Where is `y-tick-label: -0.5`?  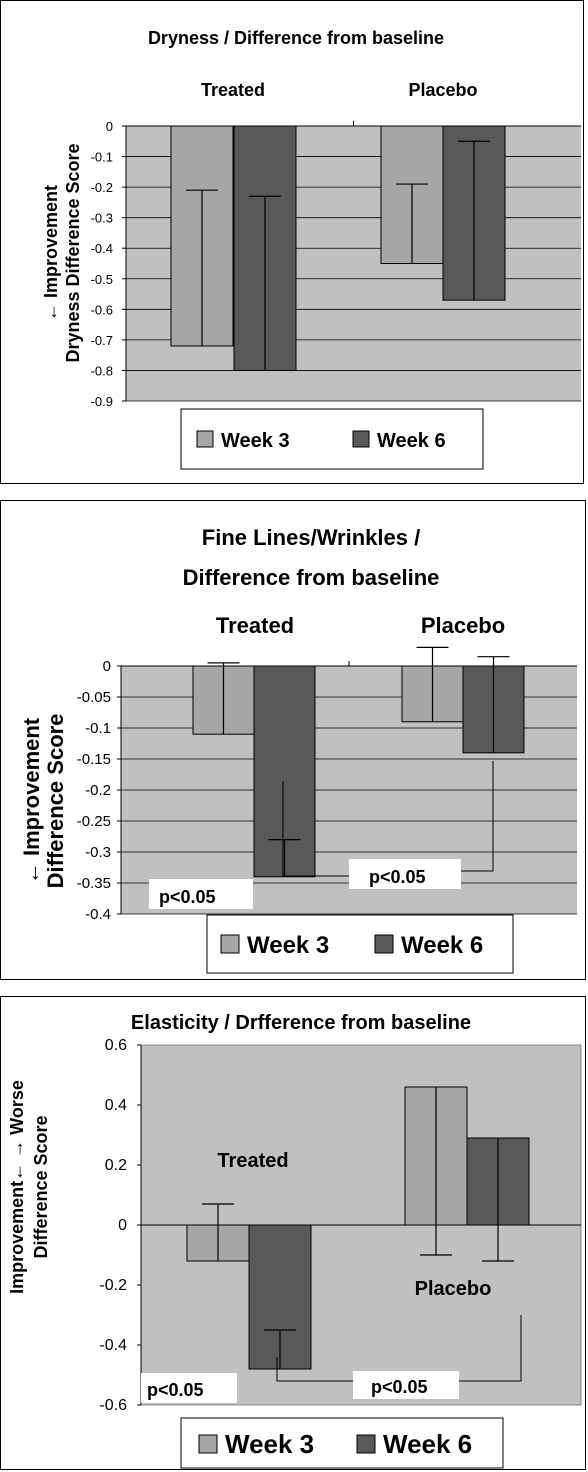 y-tick-label: -0.5 is located at coordinates (102, 279).